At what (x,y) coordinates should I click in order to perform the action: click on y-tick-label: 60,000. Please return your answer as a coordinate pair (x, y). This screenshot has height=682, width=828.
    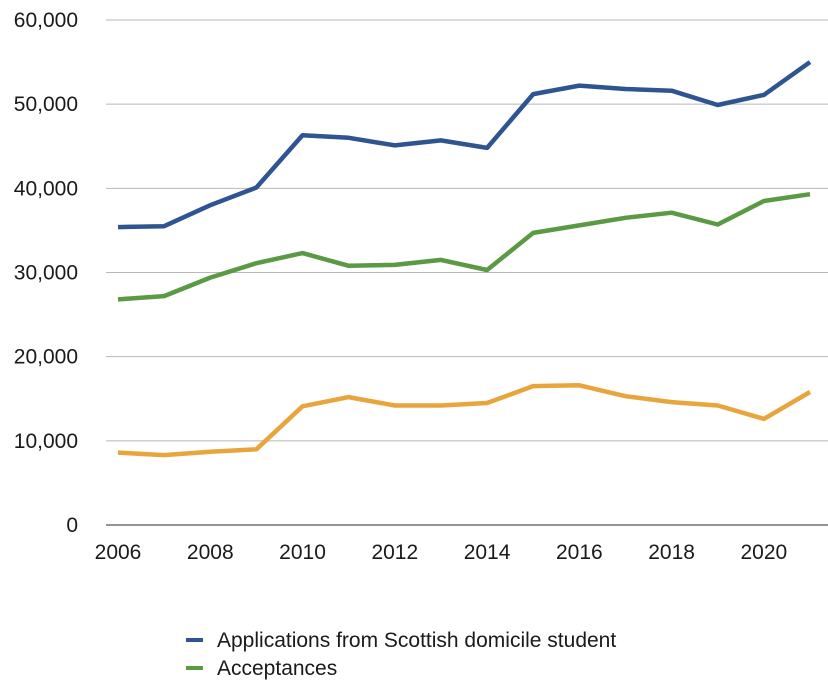
    Looking at the image, I should click on (46, 20).